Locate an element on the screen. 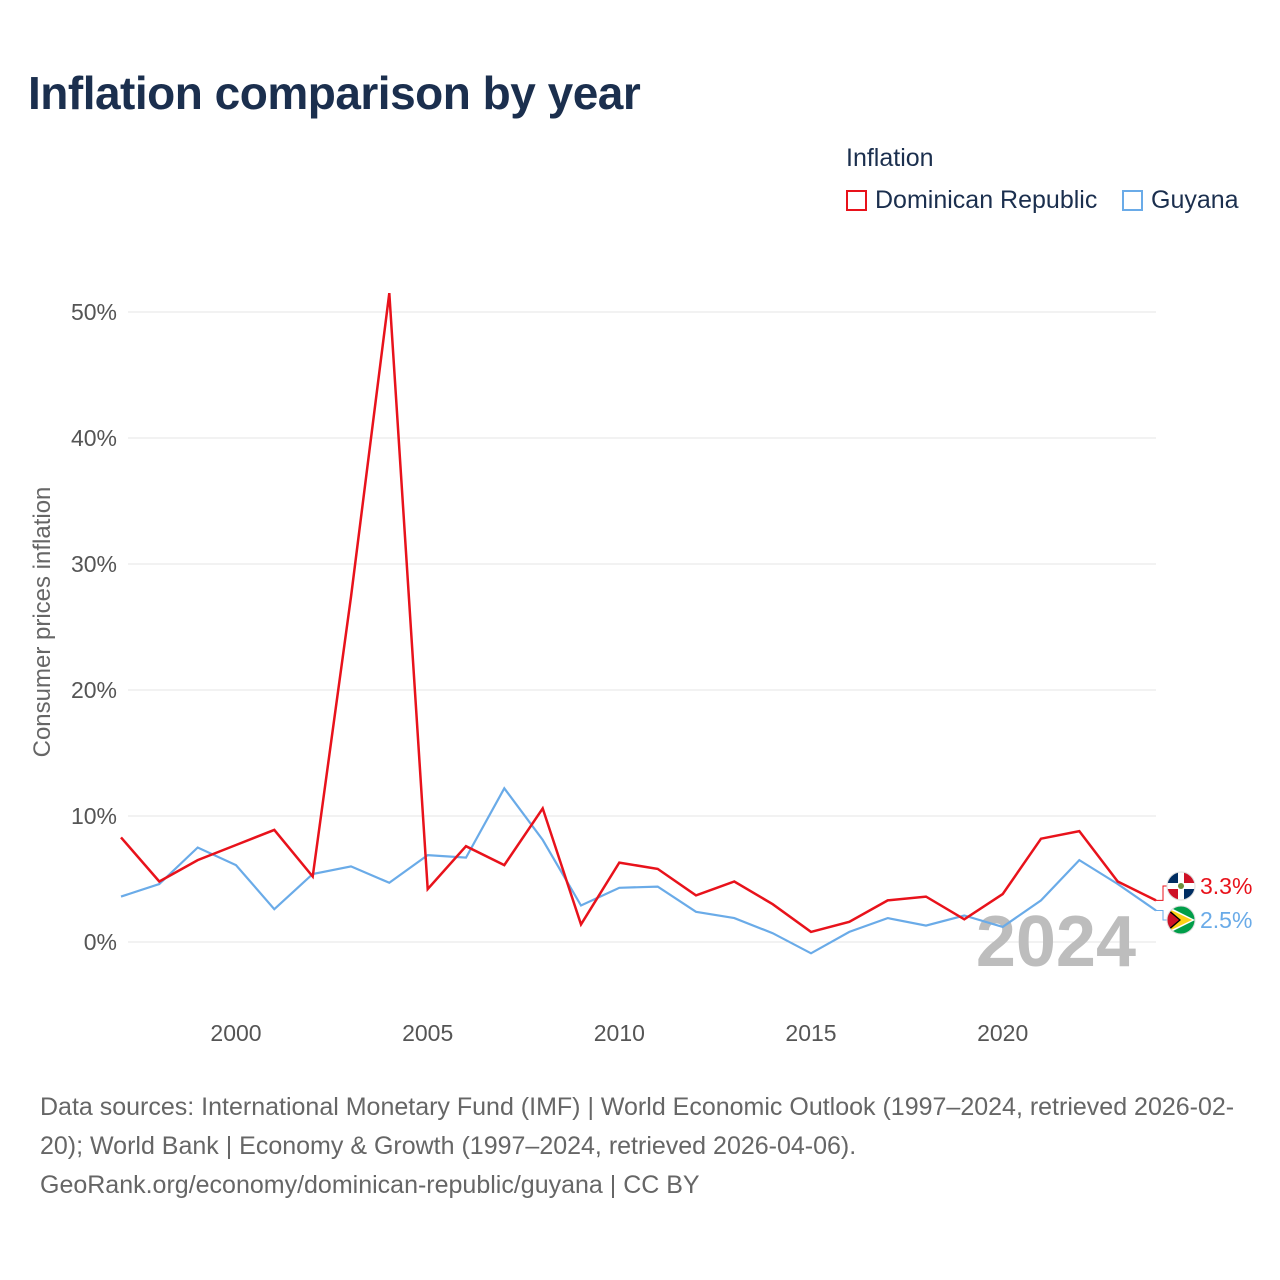  chart-title: Inflation comparison by year is located at coordinates (334, 93).